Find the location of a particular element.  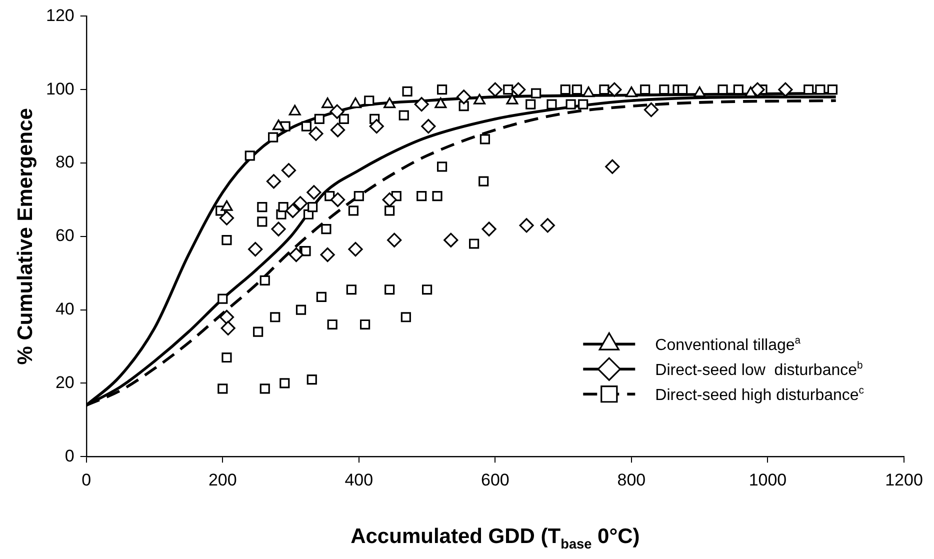

y-tick-label: 20 is located at coordinates (64, 382).